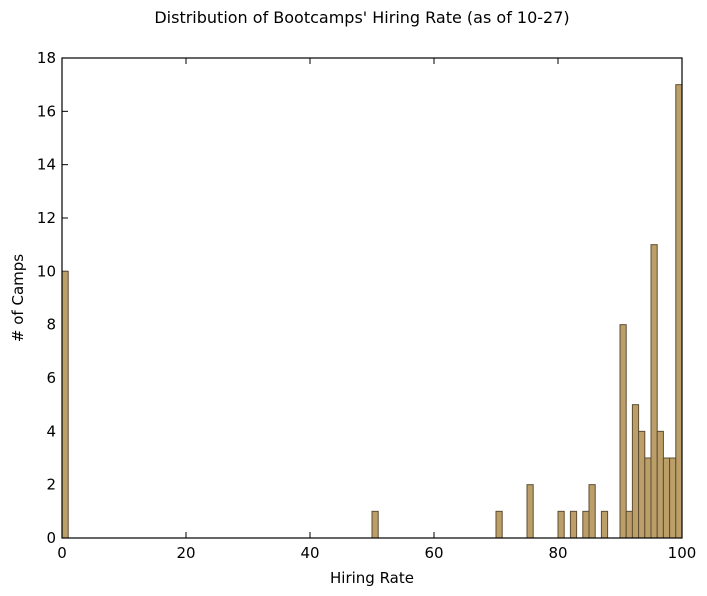 The width and height of the screenshot is (707, 596). I want to click on x-axis-label: Hiring Rate, so click(372, 578).